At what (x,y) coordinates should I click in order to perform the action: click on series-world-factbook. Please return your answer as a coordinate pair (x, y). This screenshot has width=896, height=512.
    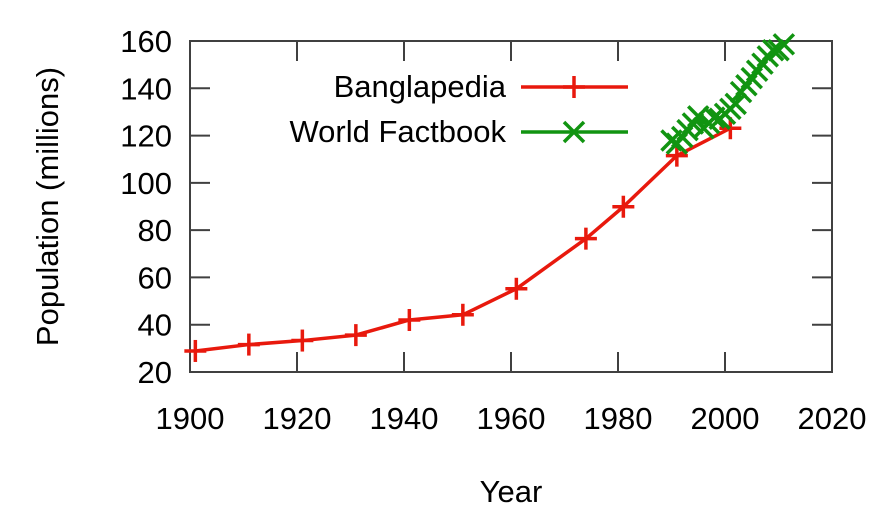
    Looking at the image, I should click on (728, 94).